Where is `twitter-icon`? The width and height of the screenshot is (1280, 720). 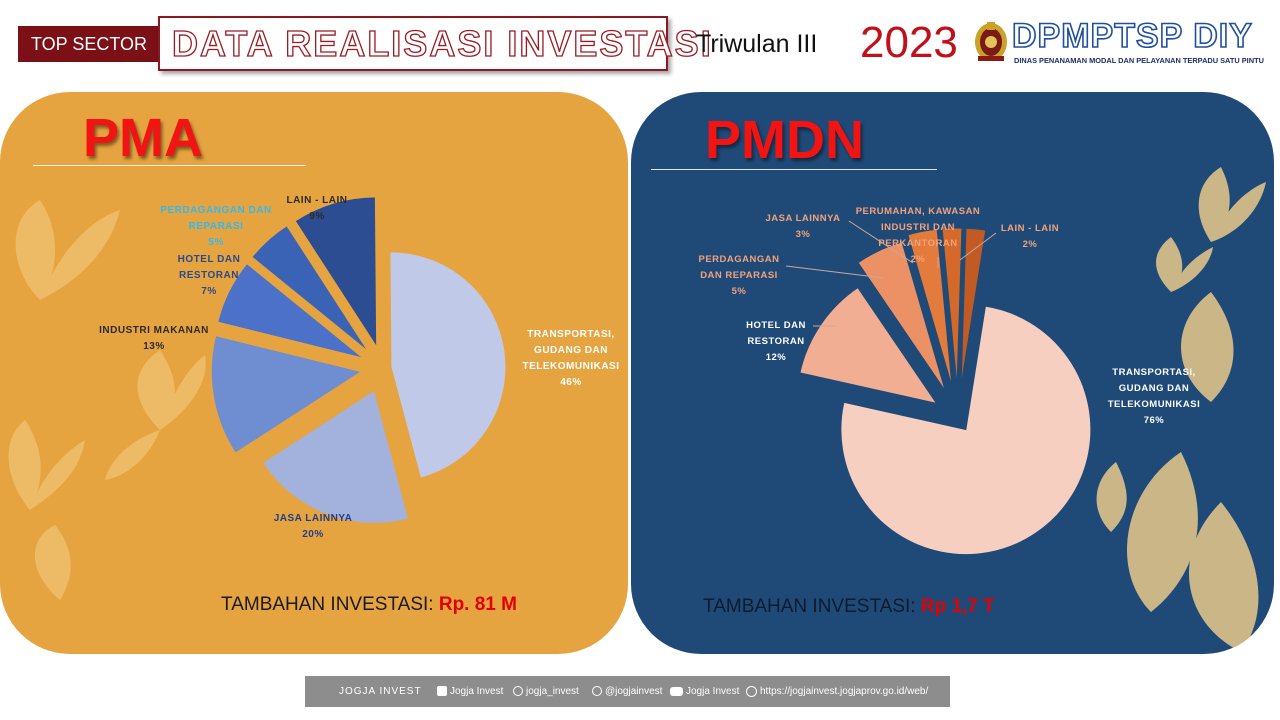
twitter-icon is located at coordinates (597, 691).